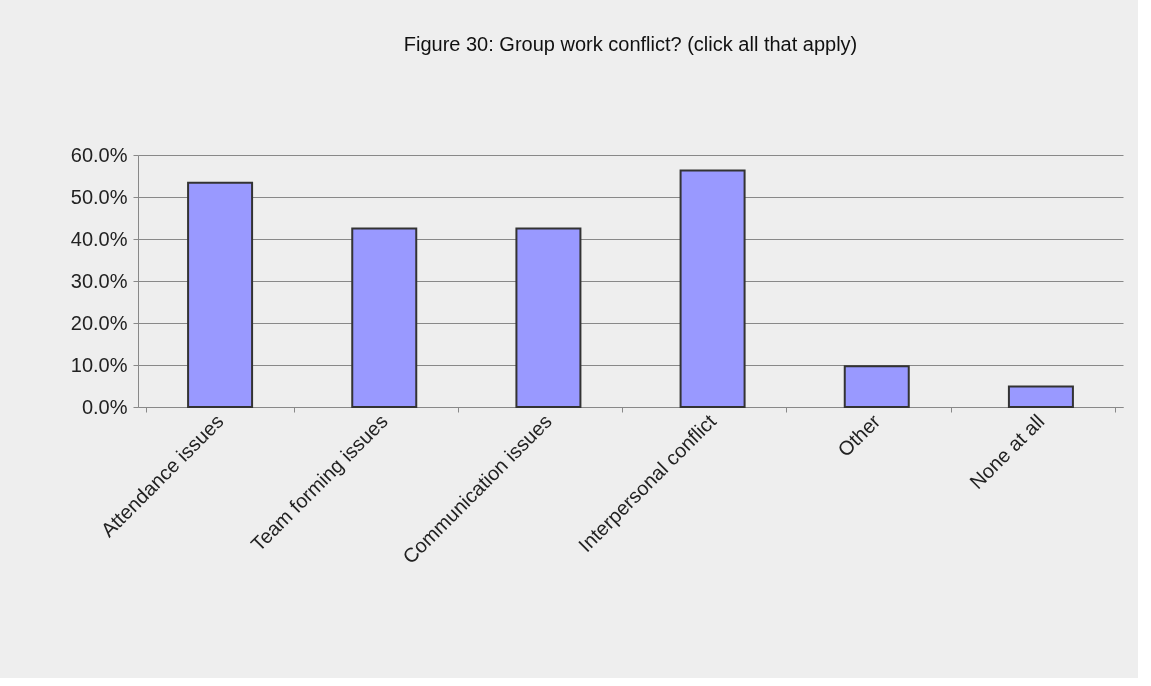 This screenshot has height=686, width=1151. I want to click on y-tick-label: 50.0%, so click(99, 196).